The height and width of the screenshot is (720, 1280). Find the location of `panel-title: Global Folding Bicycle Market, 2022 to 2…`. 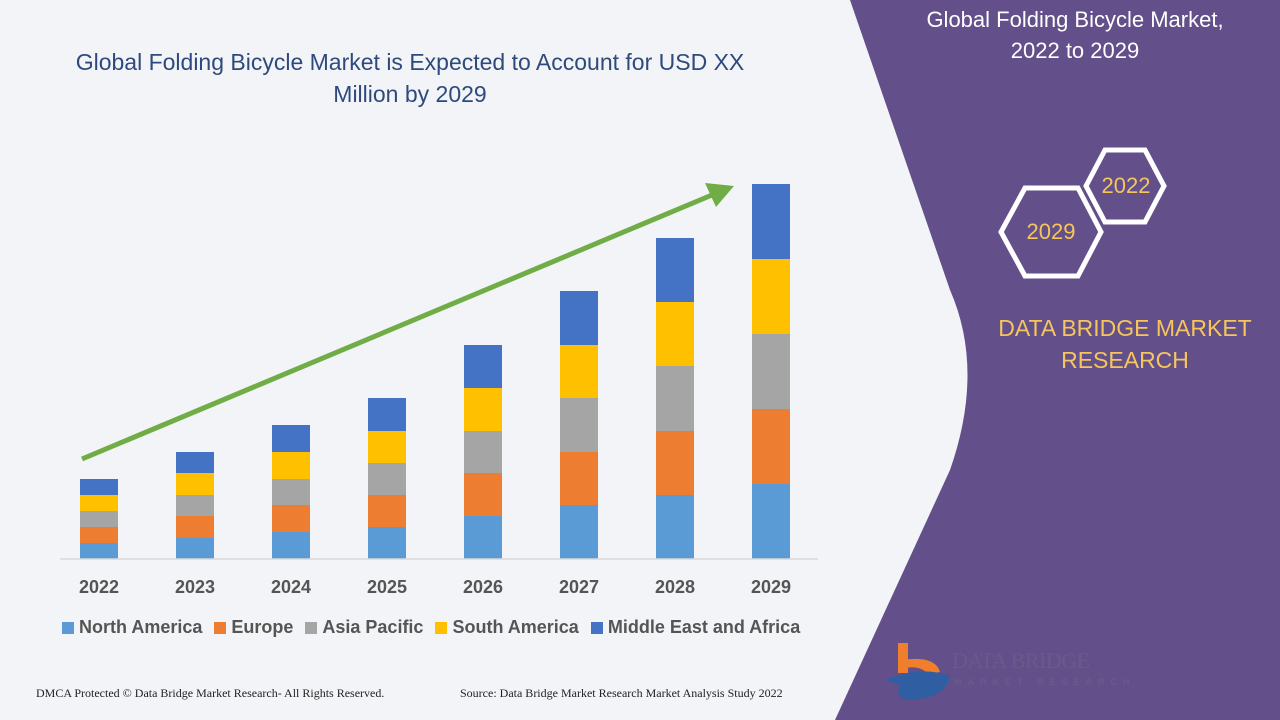

panel-title: Global Folding Bicycle Market, 2022 to 2… is located at coordinates (1075, 35).